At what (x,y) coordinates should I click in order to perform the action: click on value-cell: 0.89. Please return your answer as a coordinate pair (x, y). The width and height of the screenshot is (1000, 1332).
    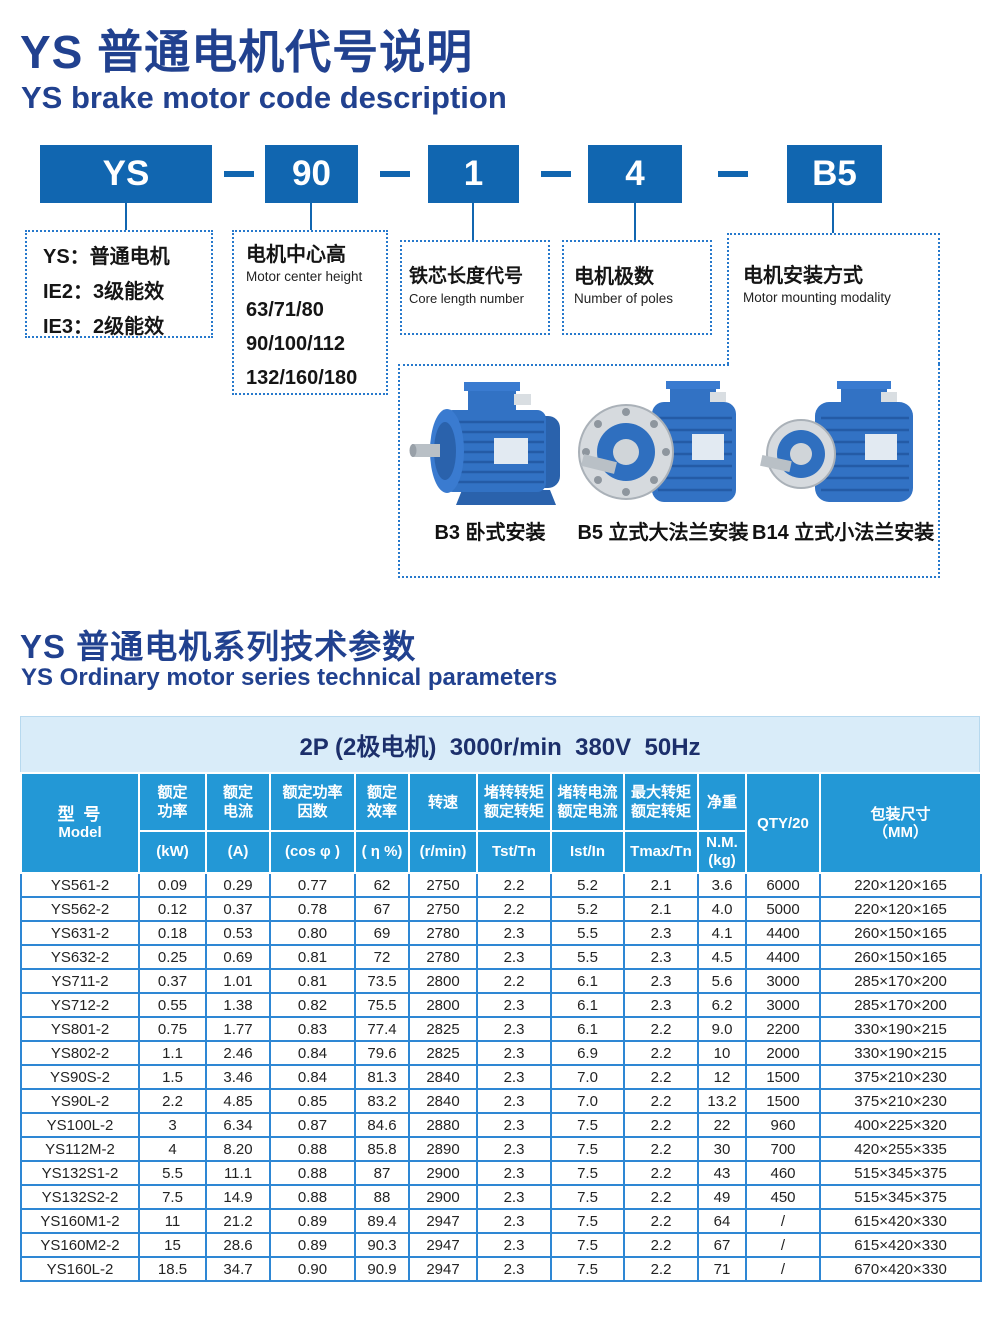
    Looking at the image, I should click on (312, 1245).